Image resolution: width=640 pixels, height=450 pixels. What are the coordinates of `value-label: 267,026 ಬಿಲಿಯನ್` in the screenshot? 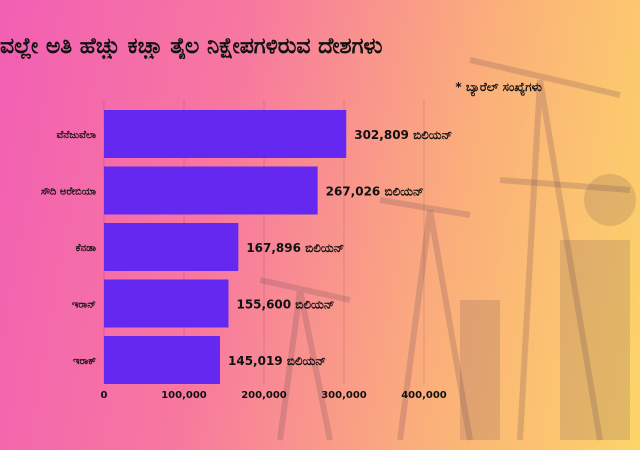 It's located at (375, 192).